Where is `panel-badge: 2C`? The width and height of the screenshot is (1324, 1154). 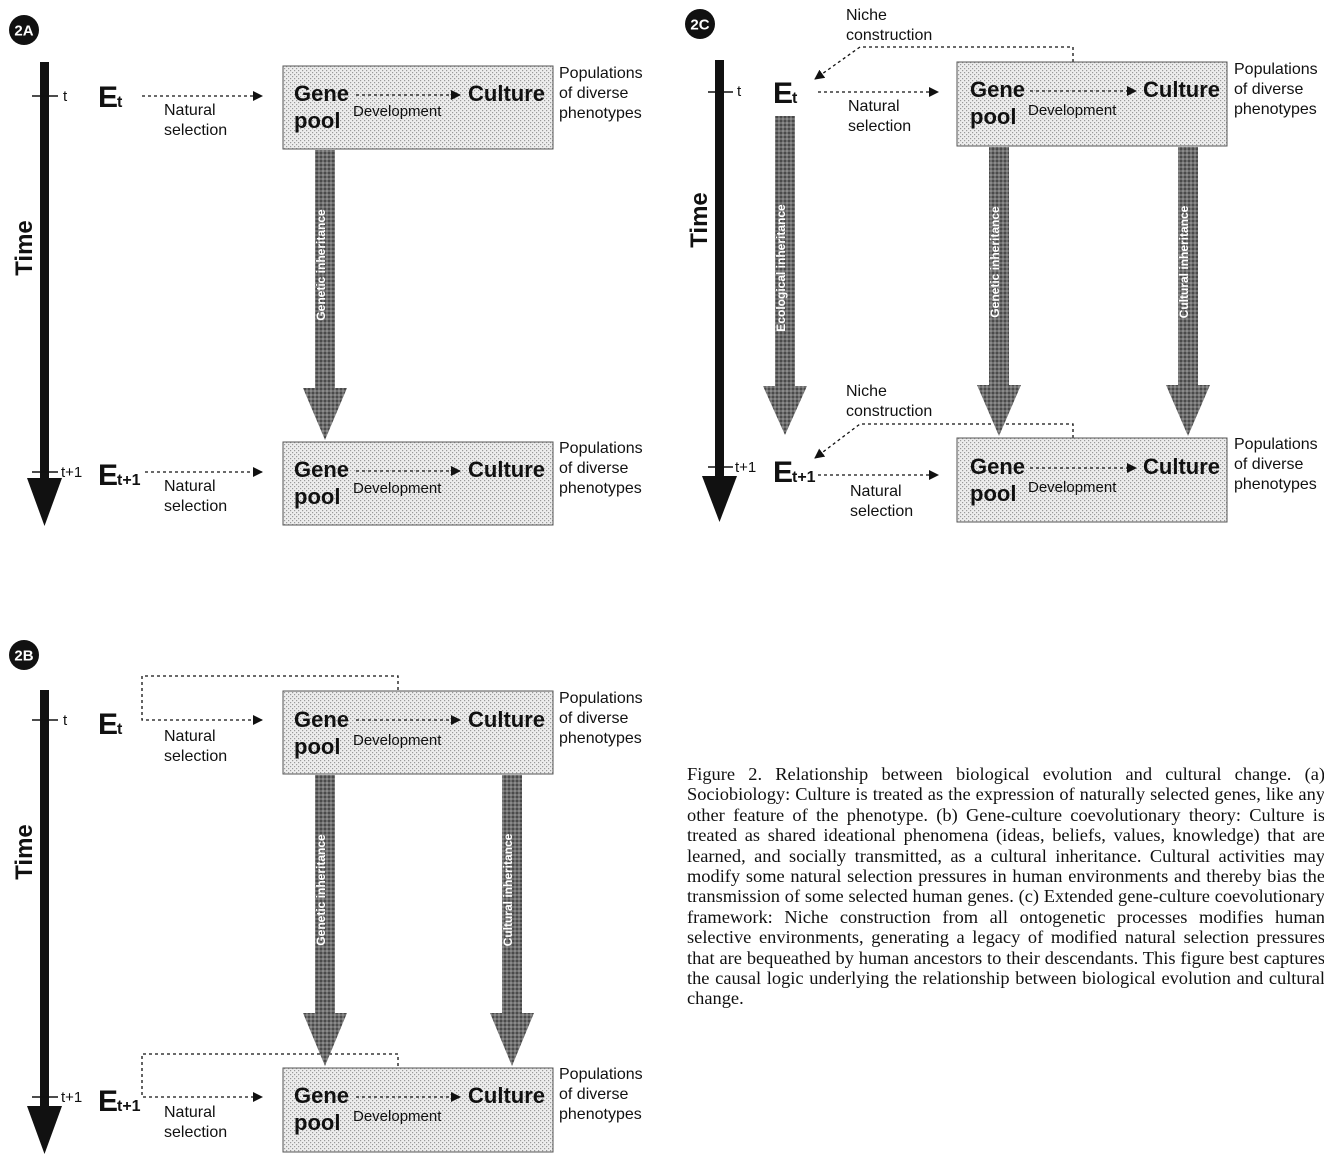 panel-badge: 2C is located at coordinates (700, 24).